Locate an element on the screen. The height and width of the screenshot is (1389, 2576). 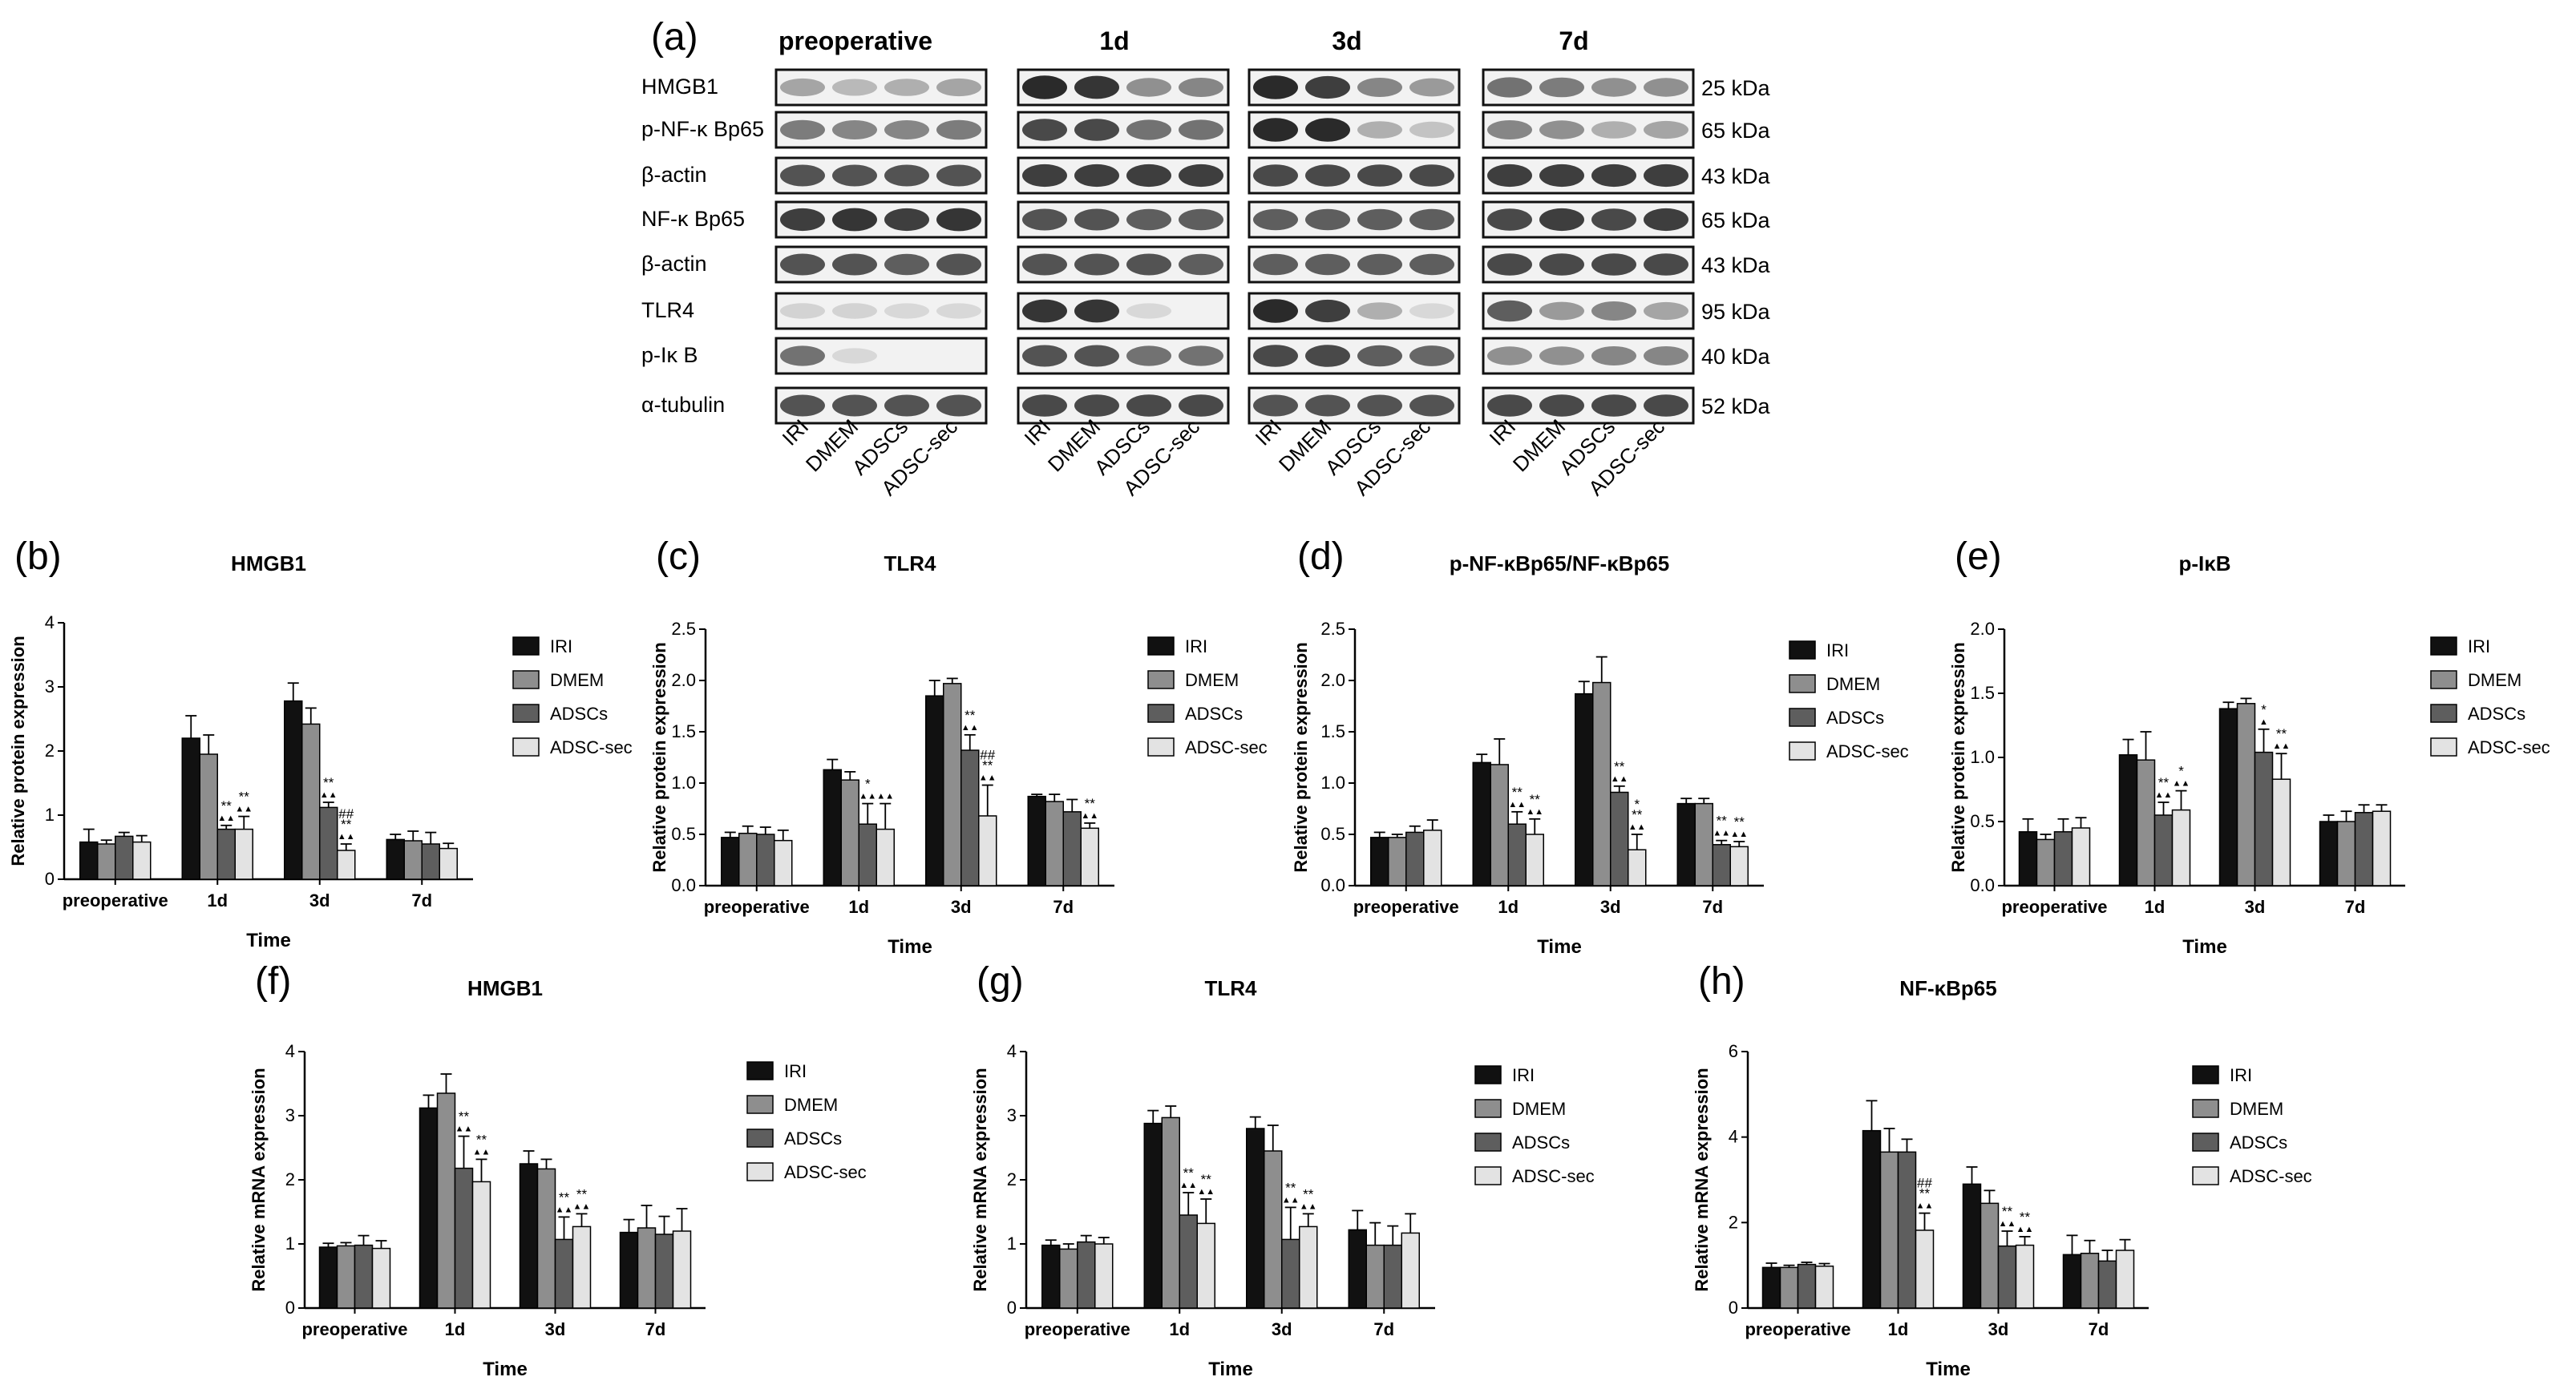
blot-column-label: 1d is located at coordinates (1114, 40).